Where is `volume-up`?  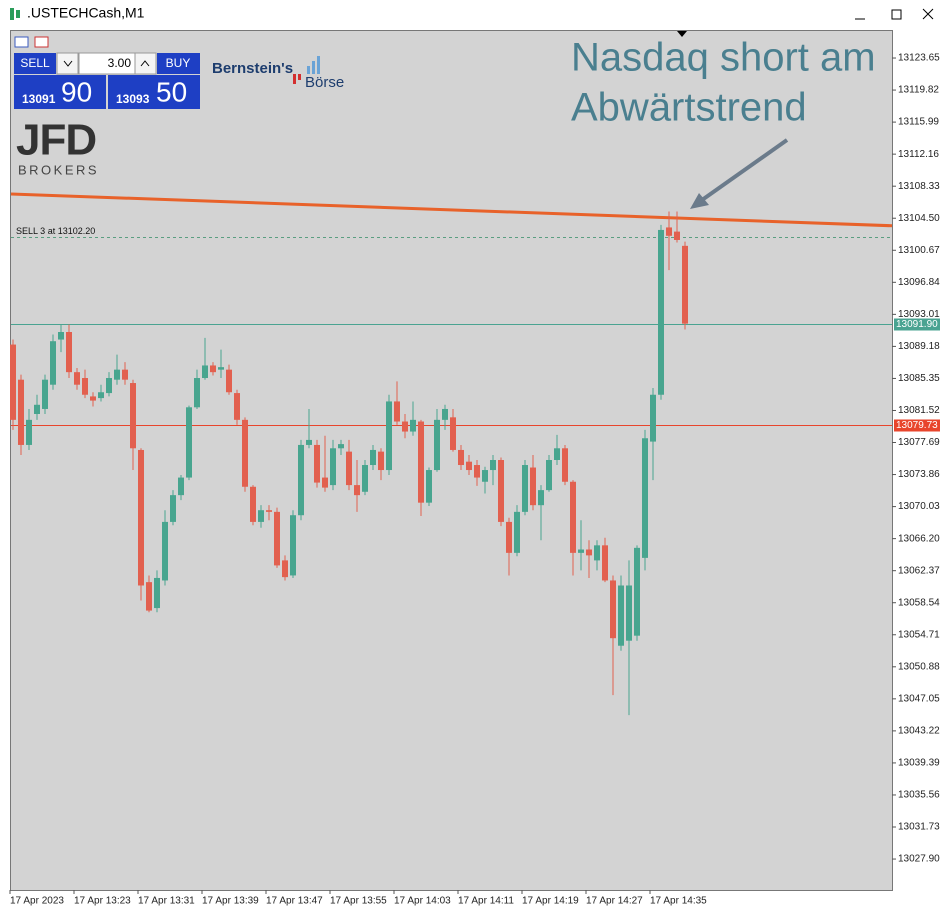 volume-up is located at coordinates (145, 63).